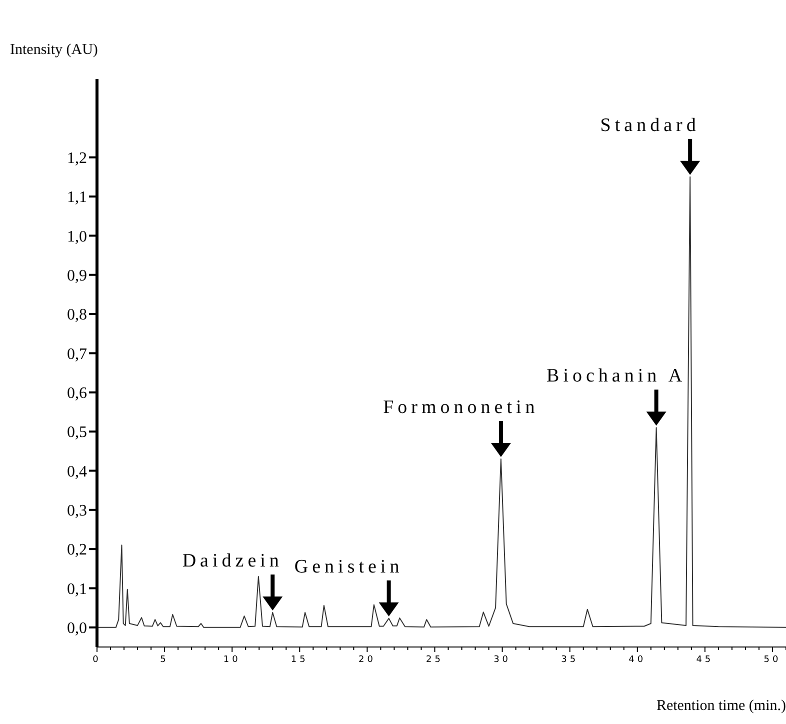 This screenshot has height=724, width=786. What do you see at coordinates (77, 471) in the screenshot?
I see `y-tick-label: 0,4` at bounding box center [77, 471].